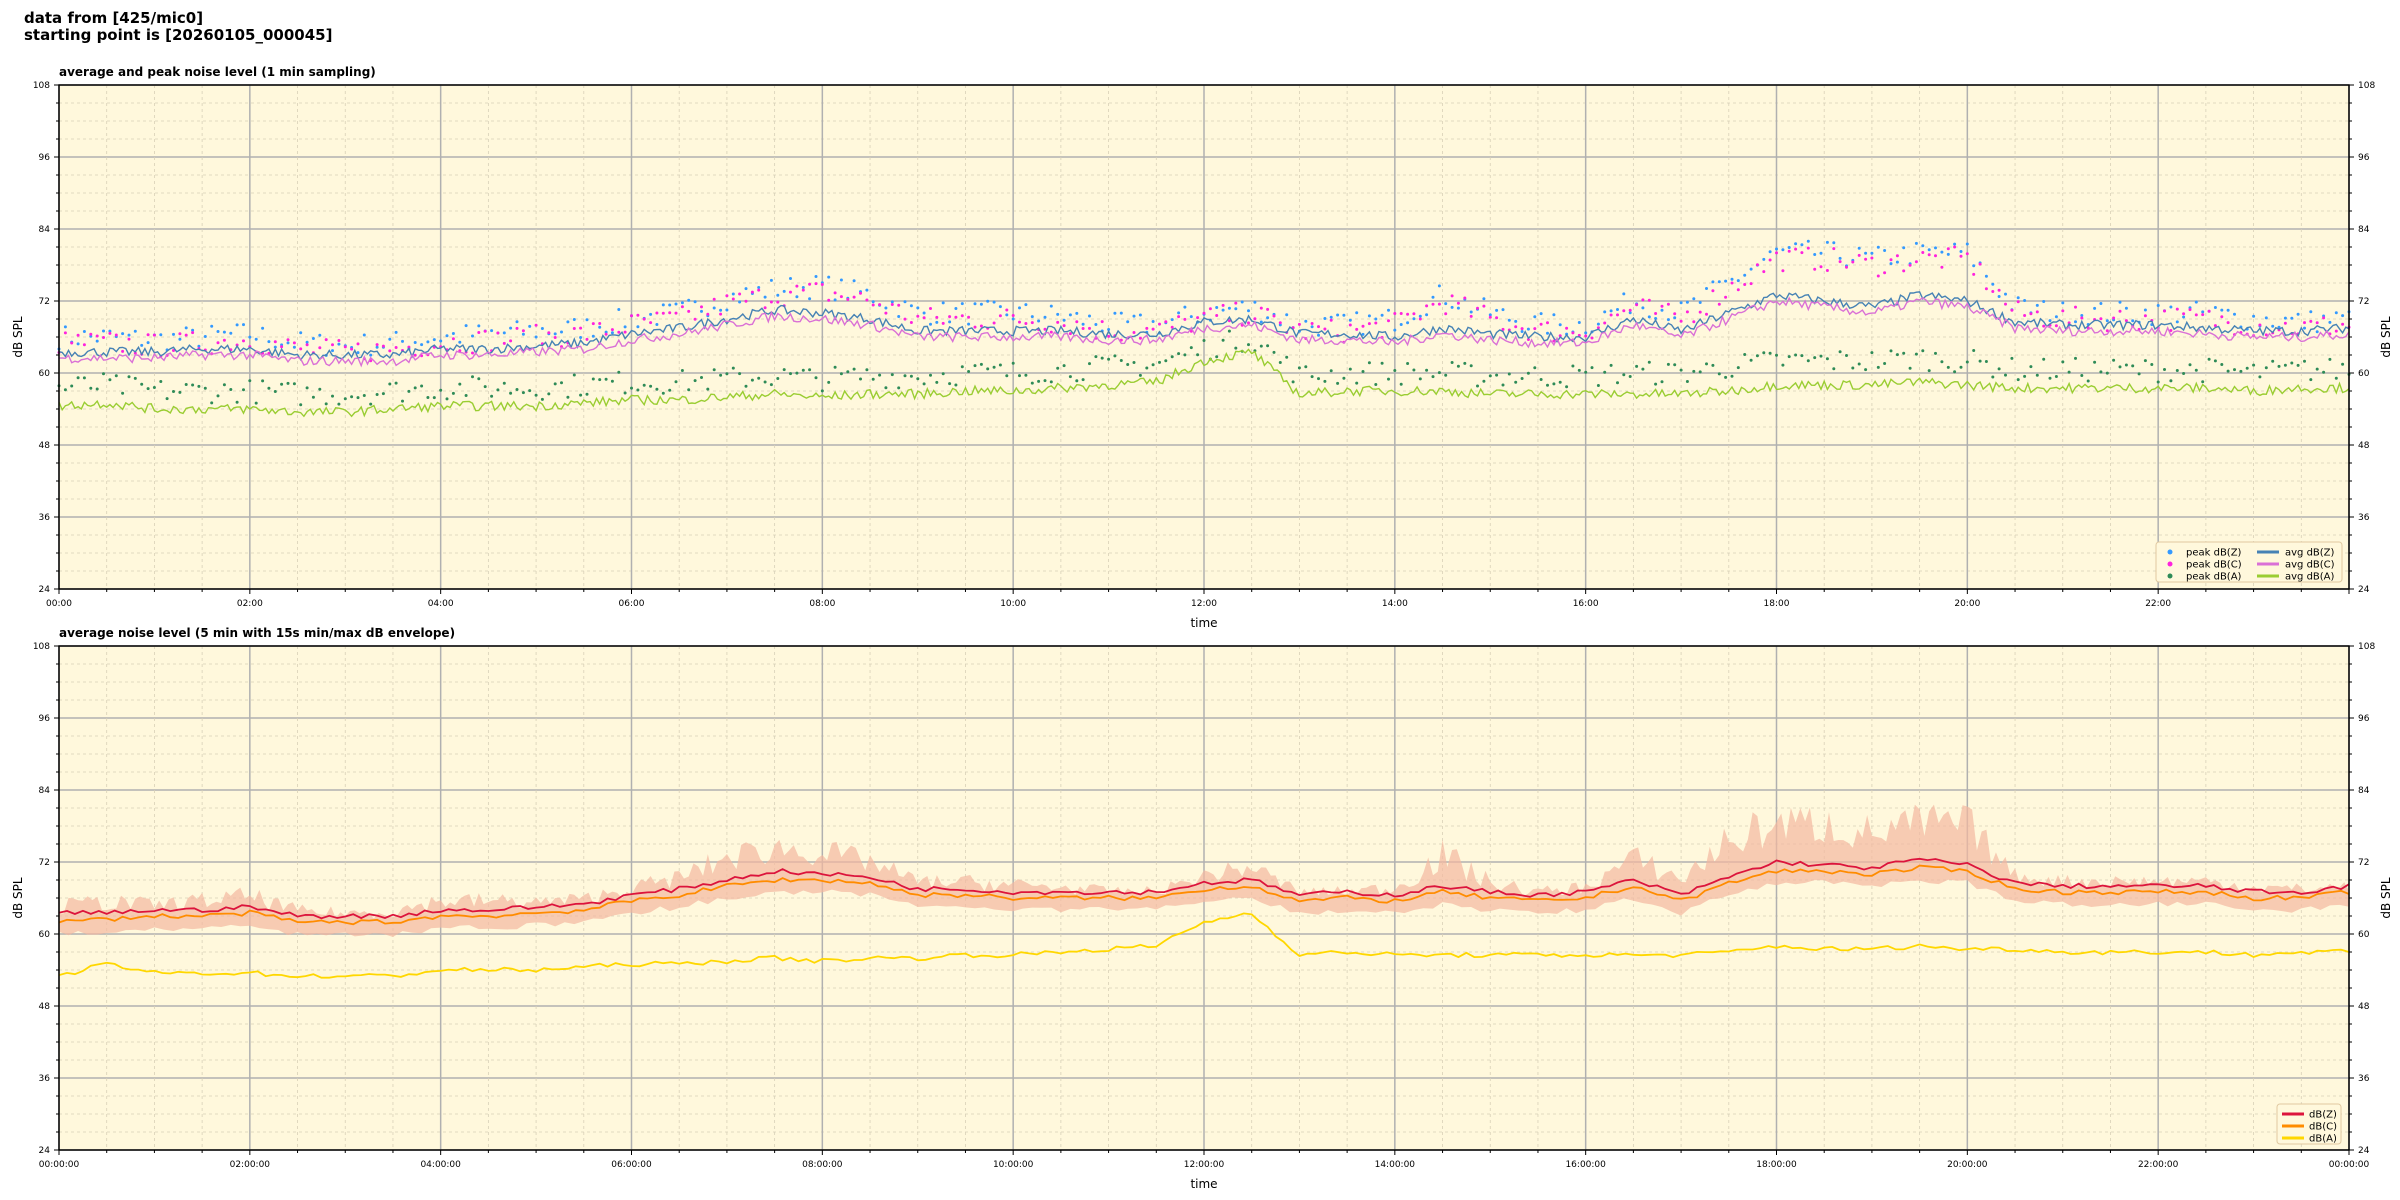 Image resolution: width=2400 pixels, height=1200 pixels. I want to click on legend-marker, so click(2170, 564).